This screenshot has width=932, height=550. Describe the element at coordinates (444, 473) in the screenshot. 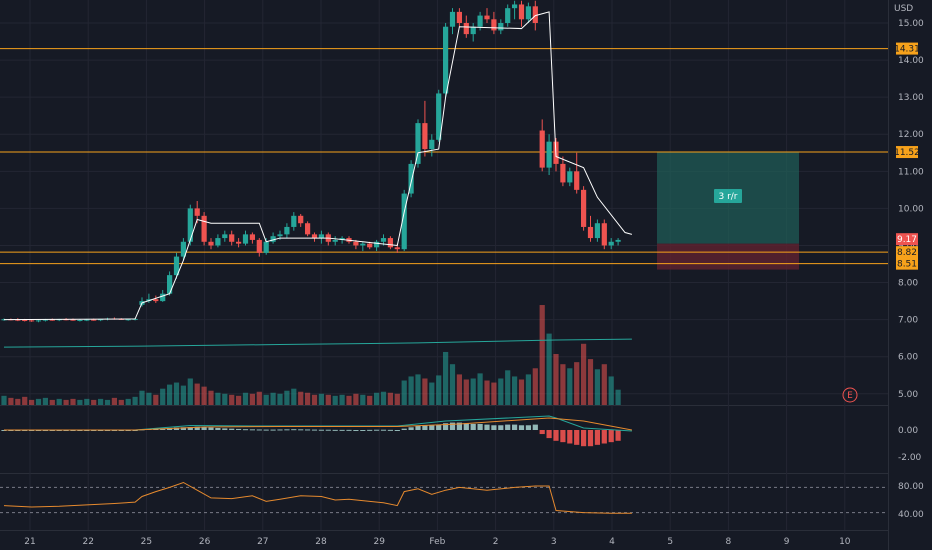

I see `pane-separator` at that location.